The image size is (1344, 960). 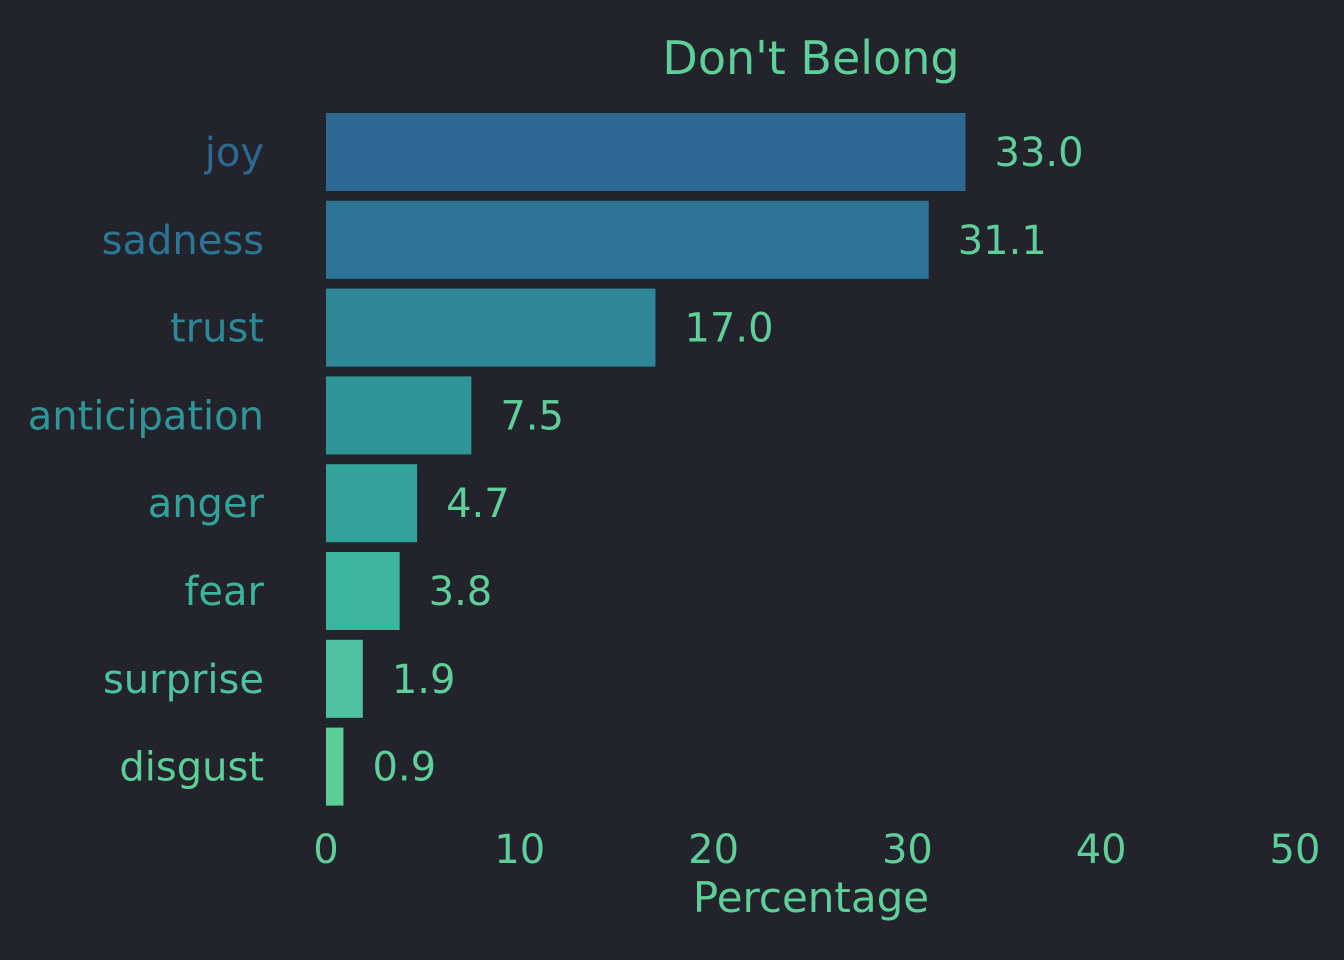 I want to click on value-label-disgust: 0.9, so click(x=404, y=768).